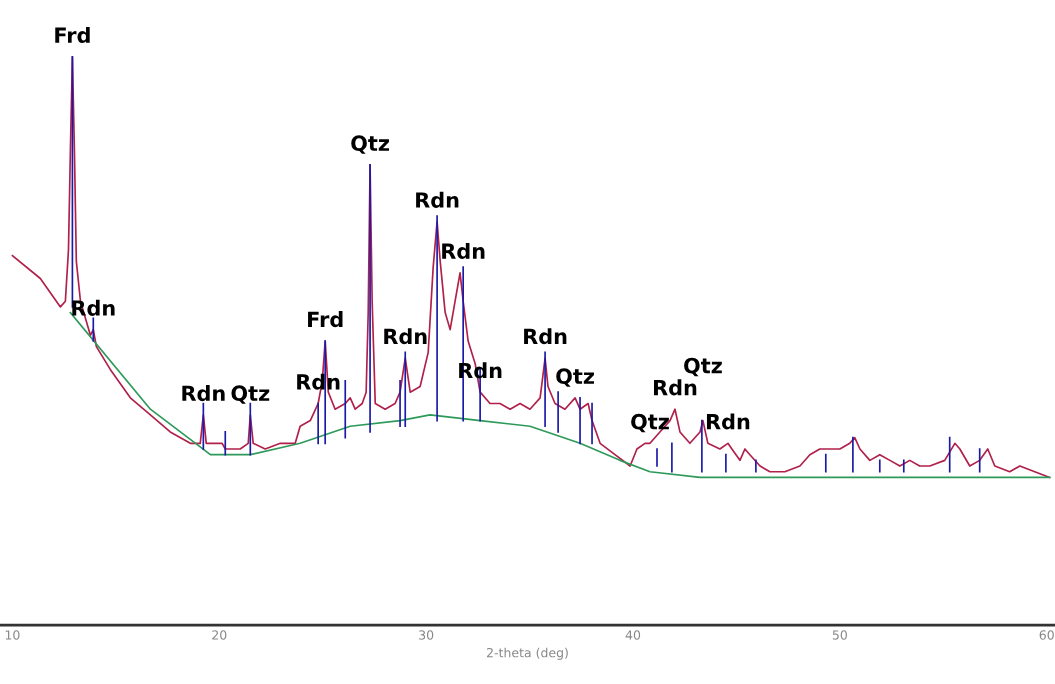  I want to click on x-tick-label: 10, so click(12, 635).